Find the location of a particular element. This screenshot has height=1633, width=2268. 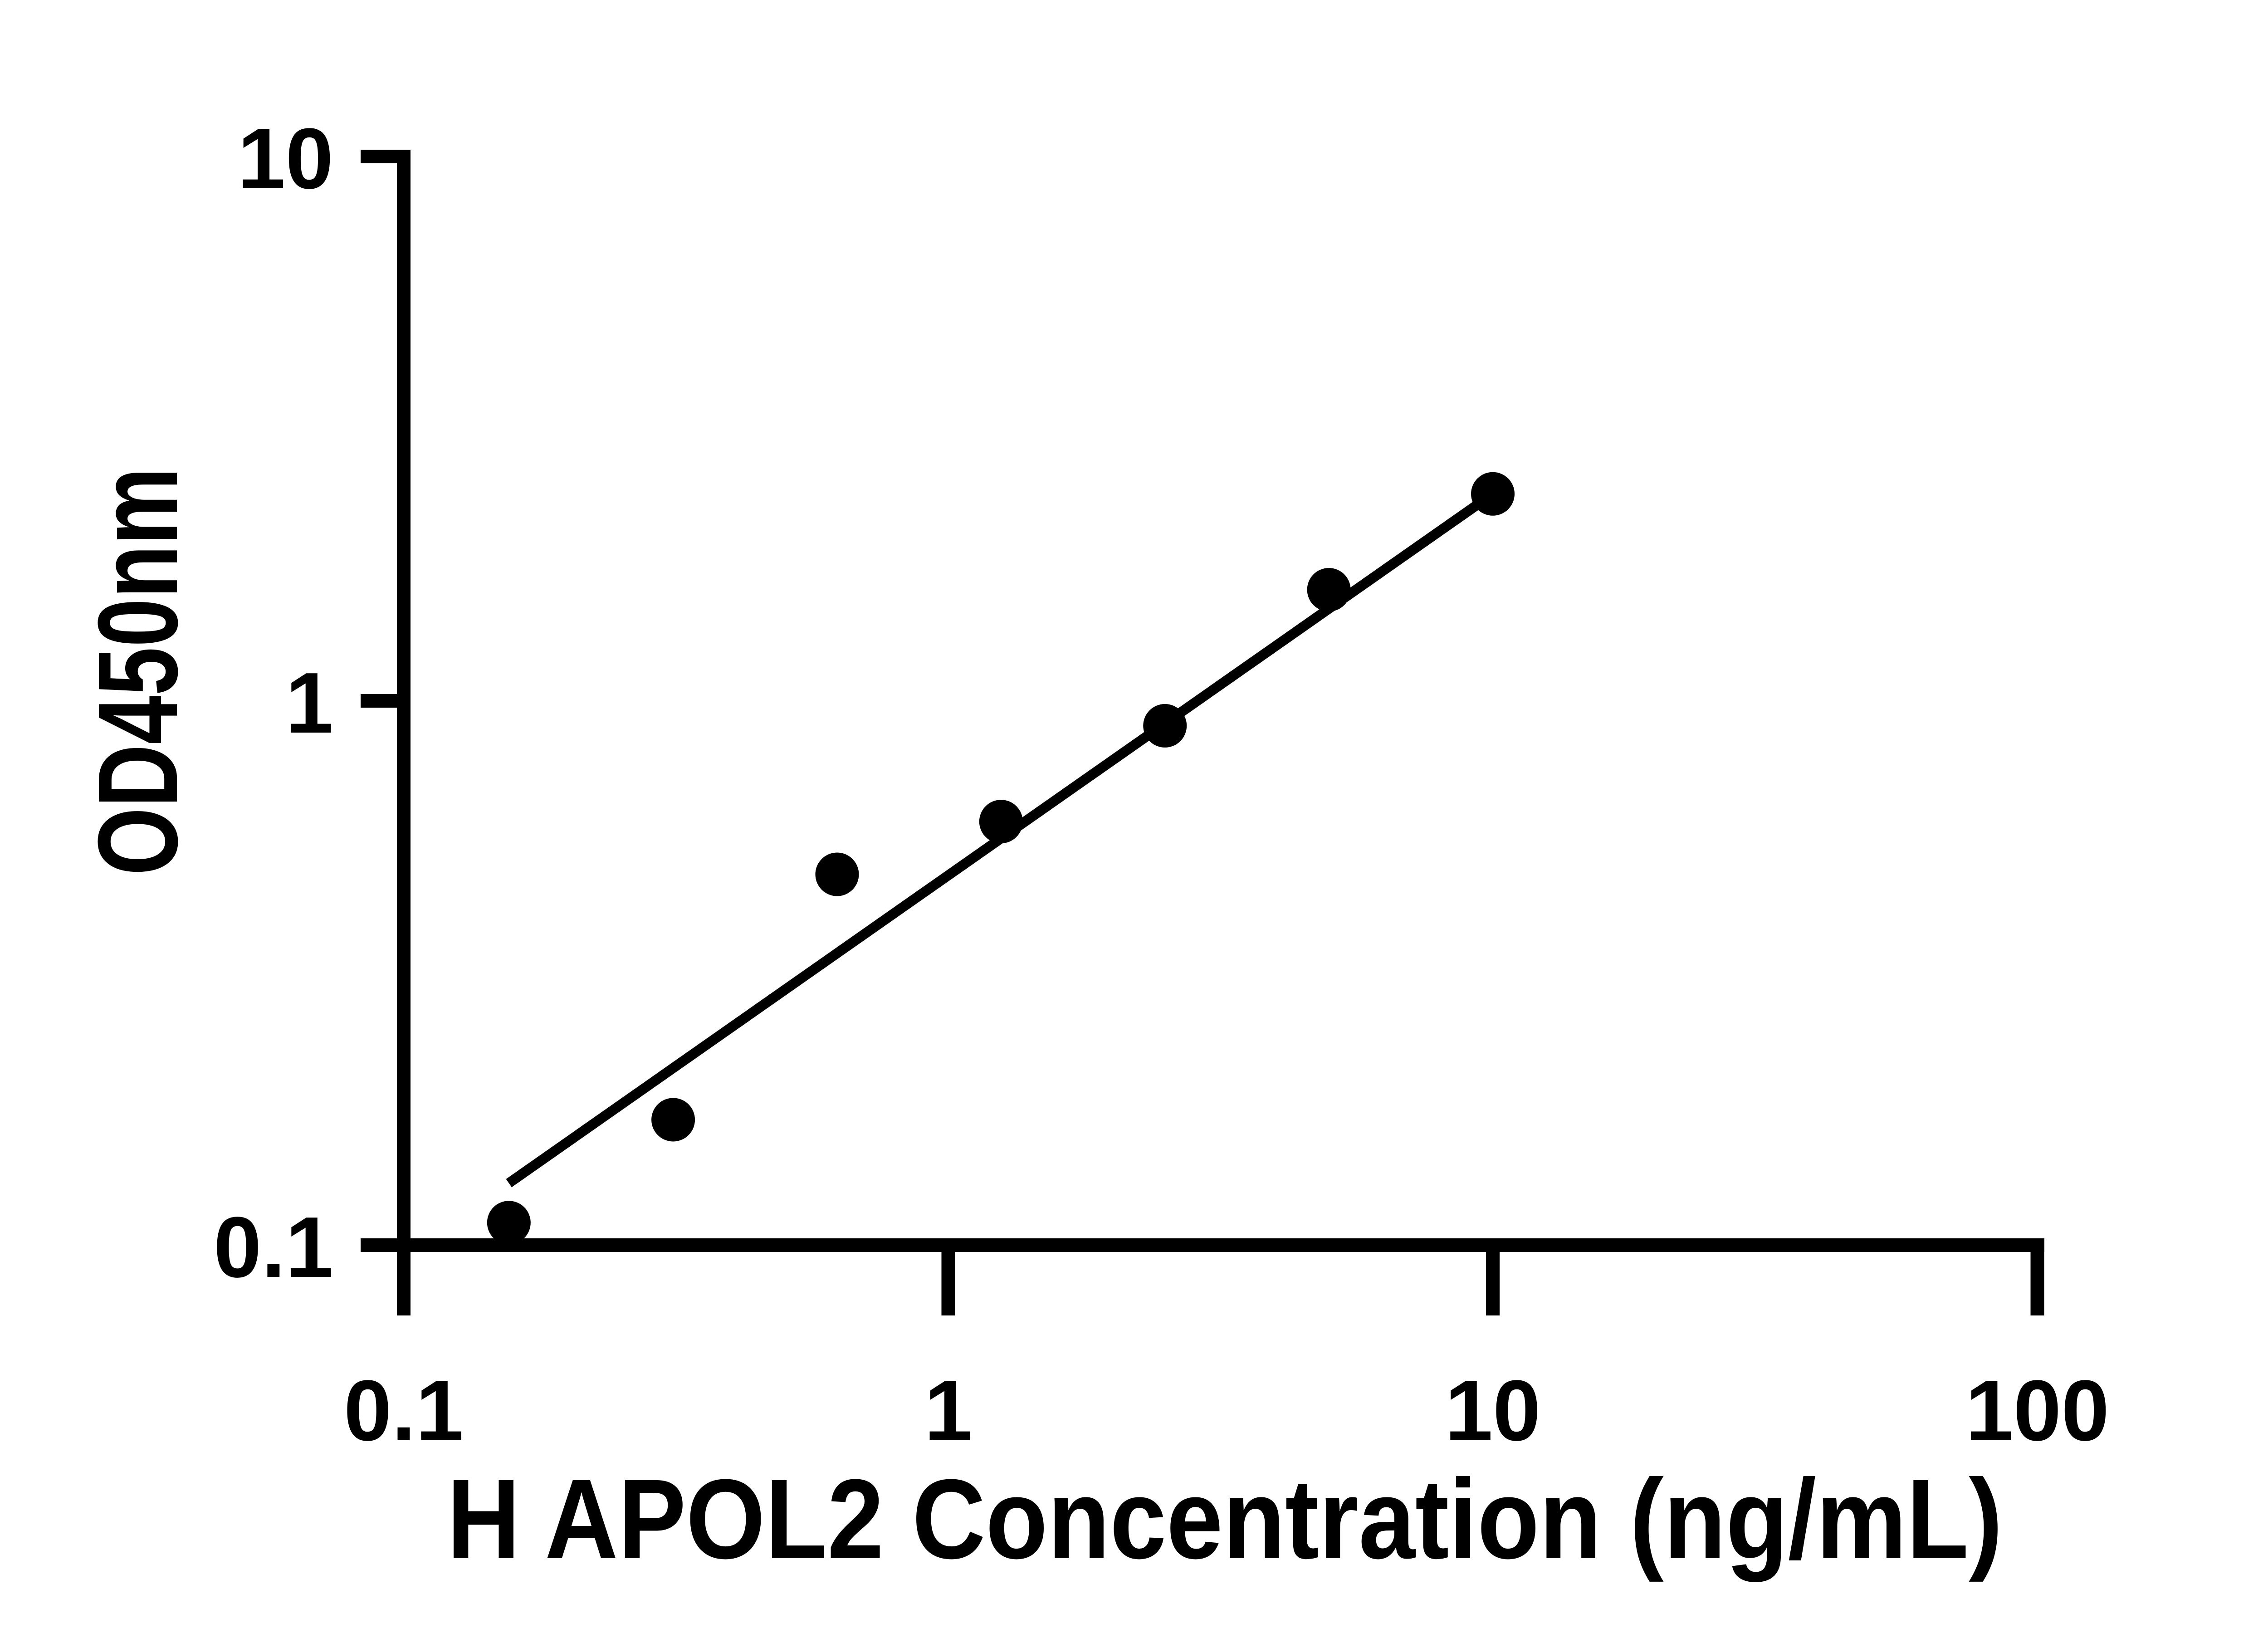

x-axis-title: H APOL2 Concentration (ng/mL) is located at coordinates (1225, 1519).